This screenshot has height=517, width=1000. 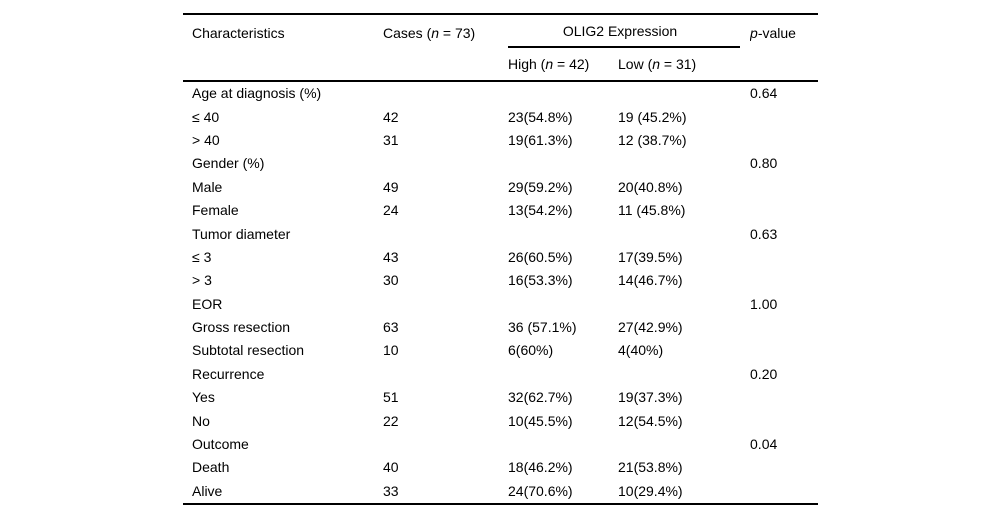 I want to click on p-value-cell: 0.64, so click(x=764, y=93).